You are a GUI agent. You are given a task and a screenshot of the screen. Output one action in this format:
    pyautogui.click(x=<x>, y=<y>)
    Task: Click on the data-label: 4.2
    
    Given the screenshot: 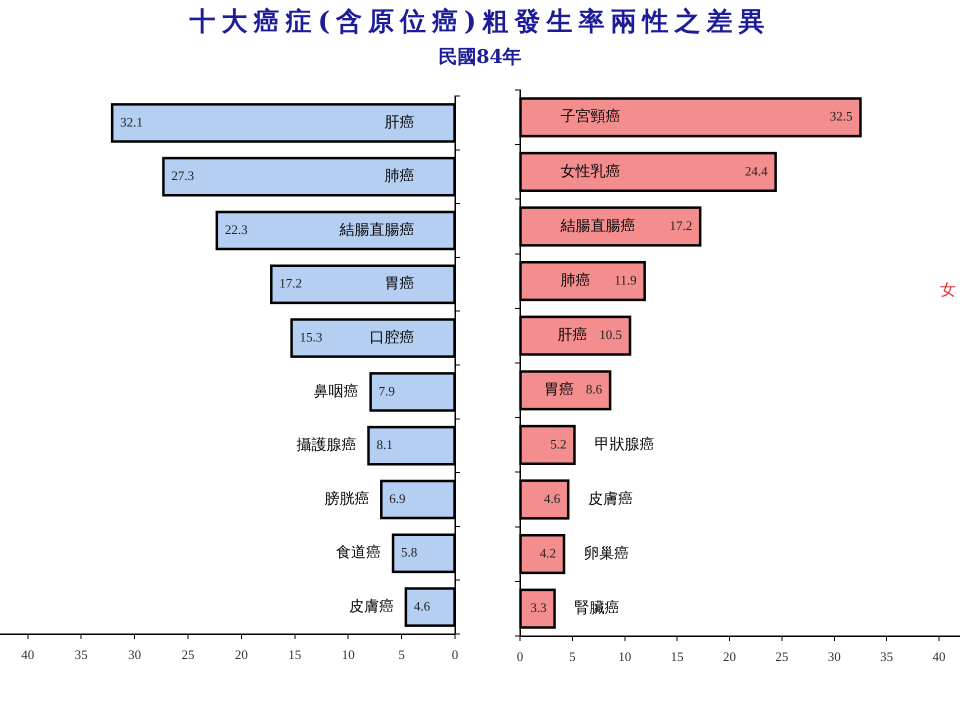 What is the action you would take?
    pyautogui.click(x=548, y=553)
    